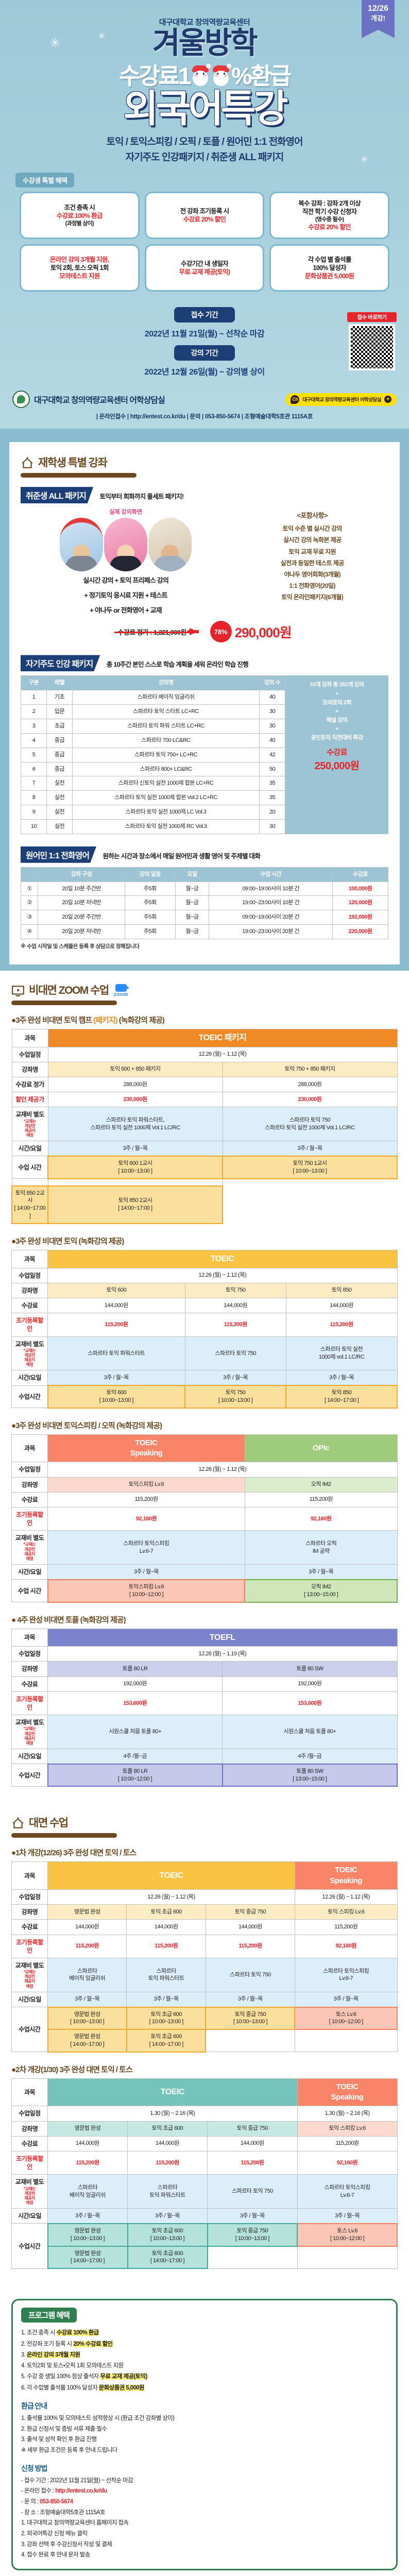  What do you see at coordinates (147, 1591) in the screenshot?
I see `table-cell: 토익스피킹 Lv.6[ 10:00~12:00 ]` at bounding box center [147, 1591].